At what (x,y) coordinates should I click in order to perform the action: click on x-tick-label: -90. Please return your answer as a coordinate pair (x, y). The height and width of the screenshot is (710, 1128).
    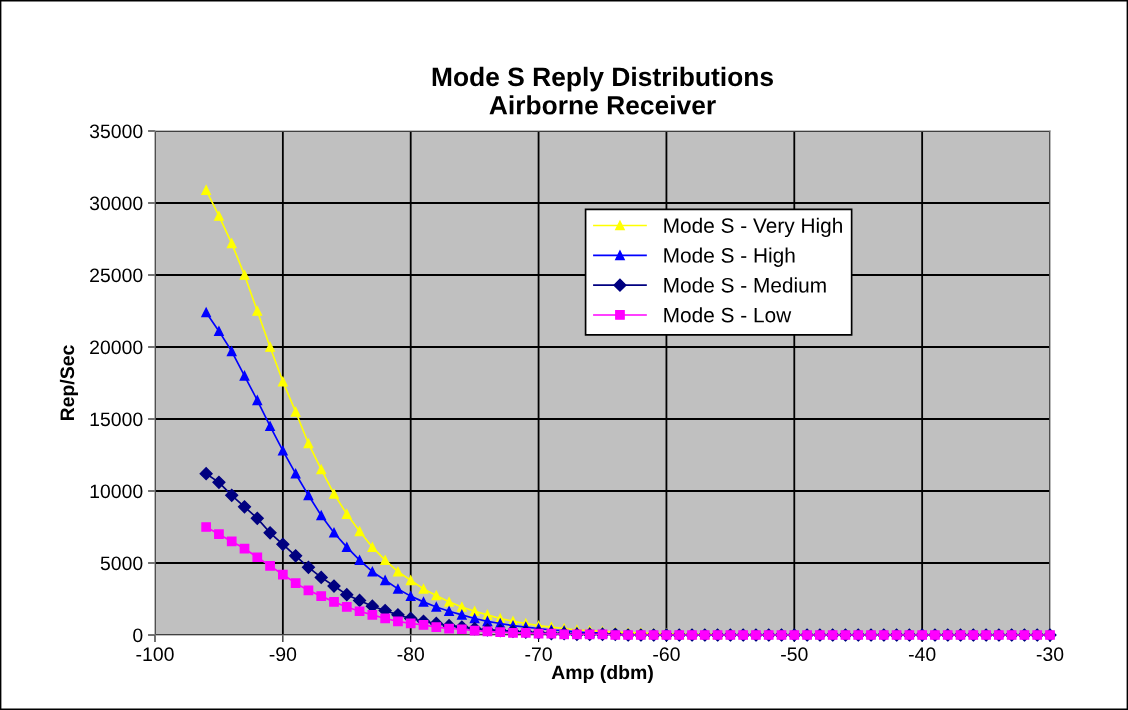
    Looking at the image, I should click on (283, 654).